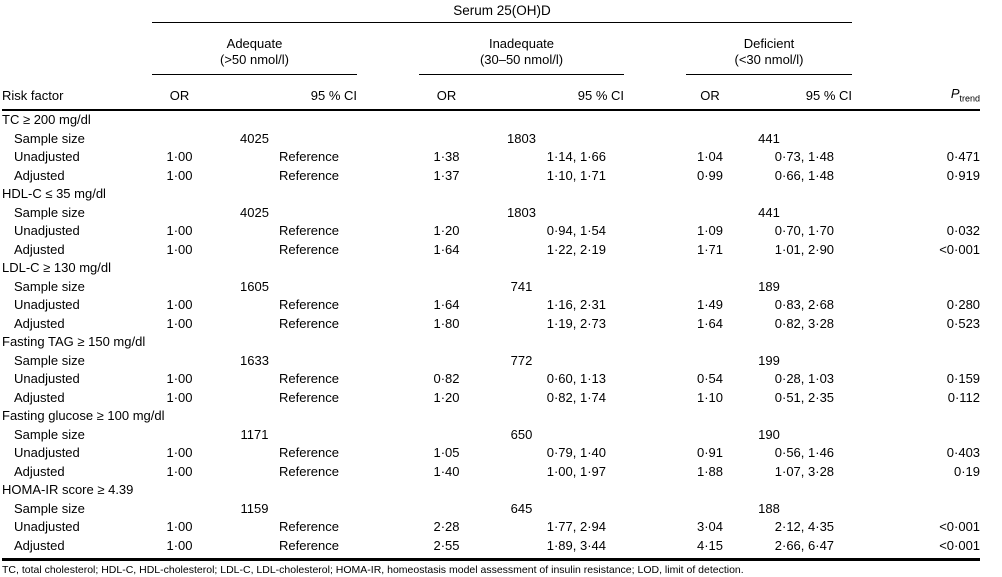 This screenshot has height=577, width=1002. I want to click on or-cell-deficient: 1·64, so click(710, 323).